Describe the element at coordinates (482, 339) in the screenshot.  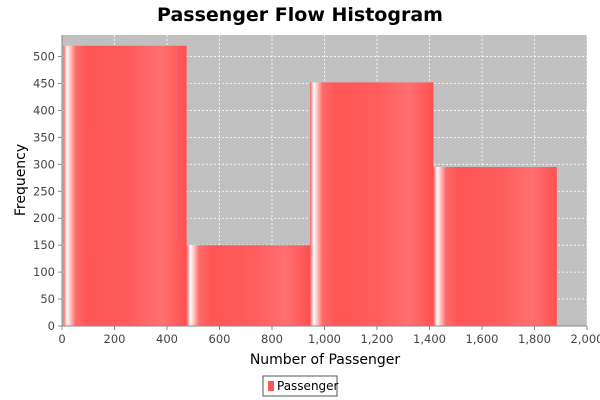
I see `x-tick-label: 1,600` at that location.